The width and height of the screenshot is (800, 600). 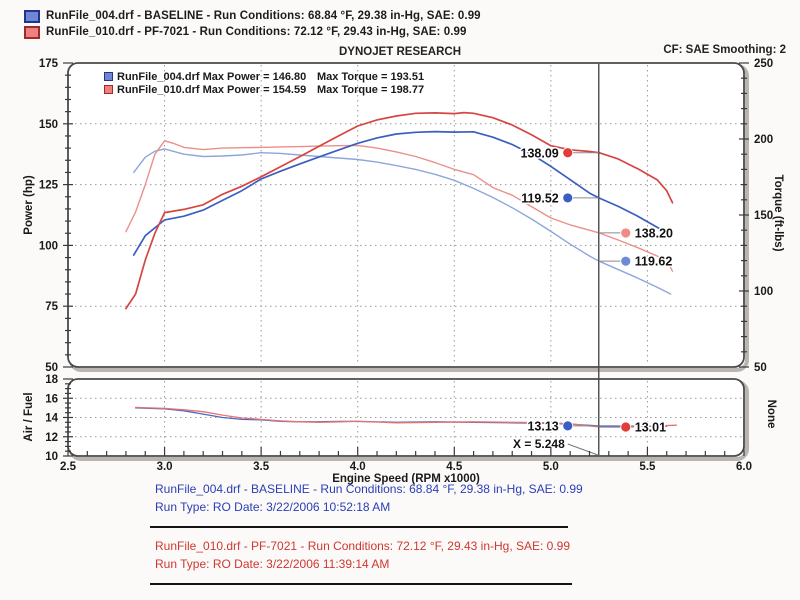 I want to click on svg-text: 3.5, so click(x=261, y=467).